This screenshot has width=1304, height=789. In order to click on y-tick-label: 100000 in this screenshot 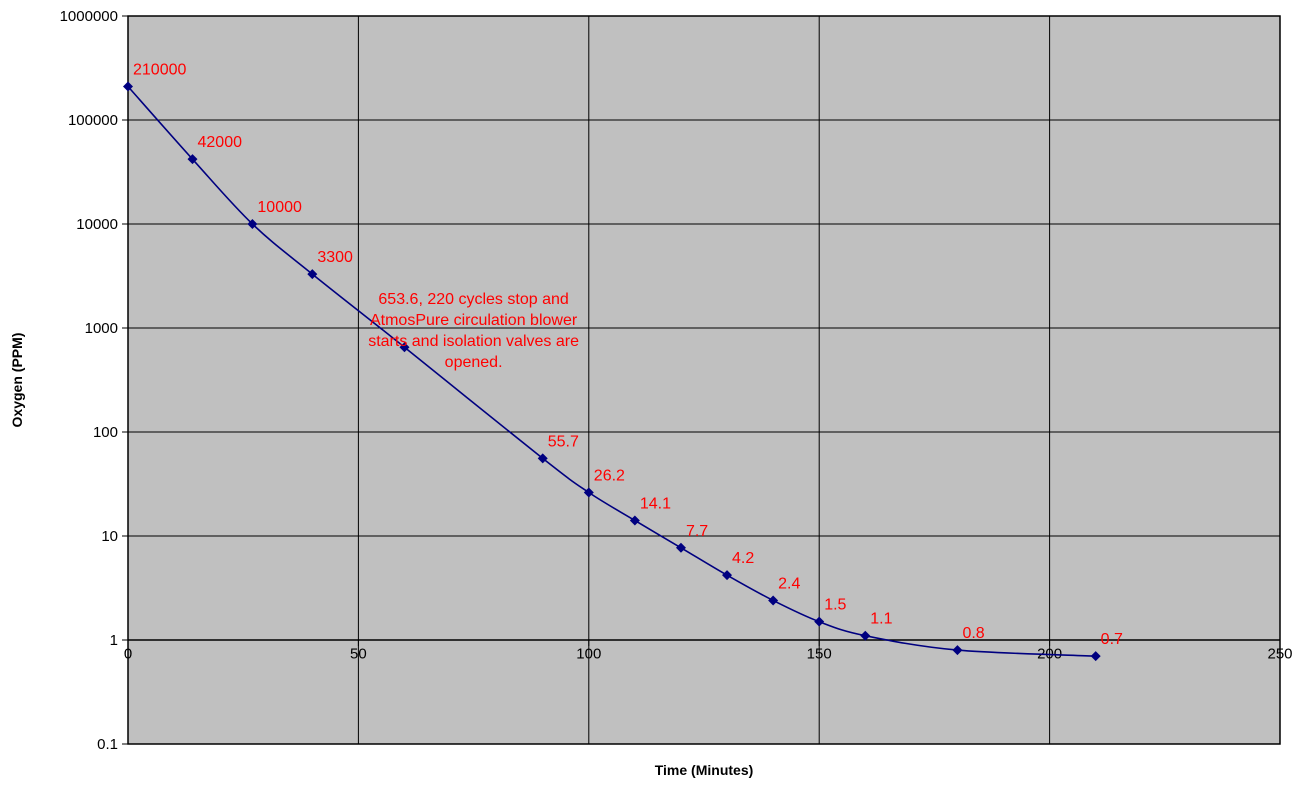, I will do `click(93, 120)`.